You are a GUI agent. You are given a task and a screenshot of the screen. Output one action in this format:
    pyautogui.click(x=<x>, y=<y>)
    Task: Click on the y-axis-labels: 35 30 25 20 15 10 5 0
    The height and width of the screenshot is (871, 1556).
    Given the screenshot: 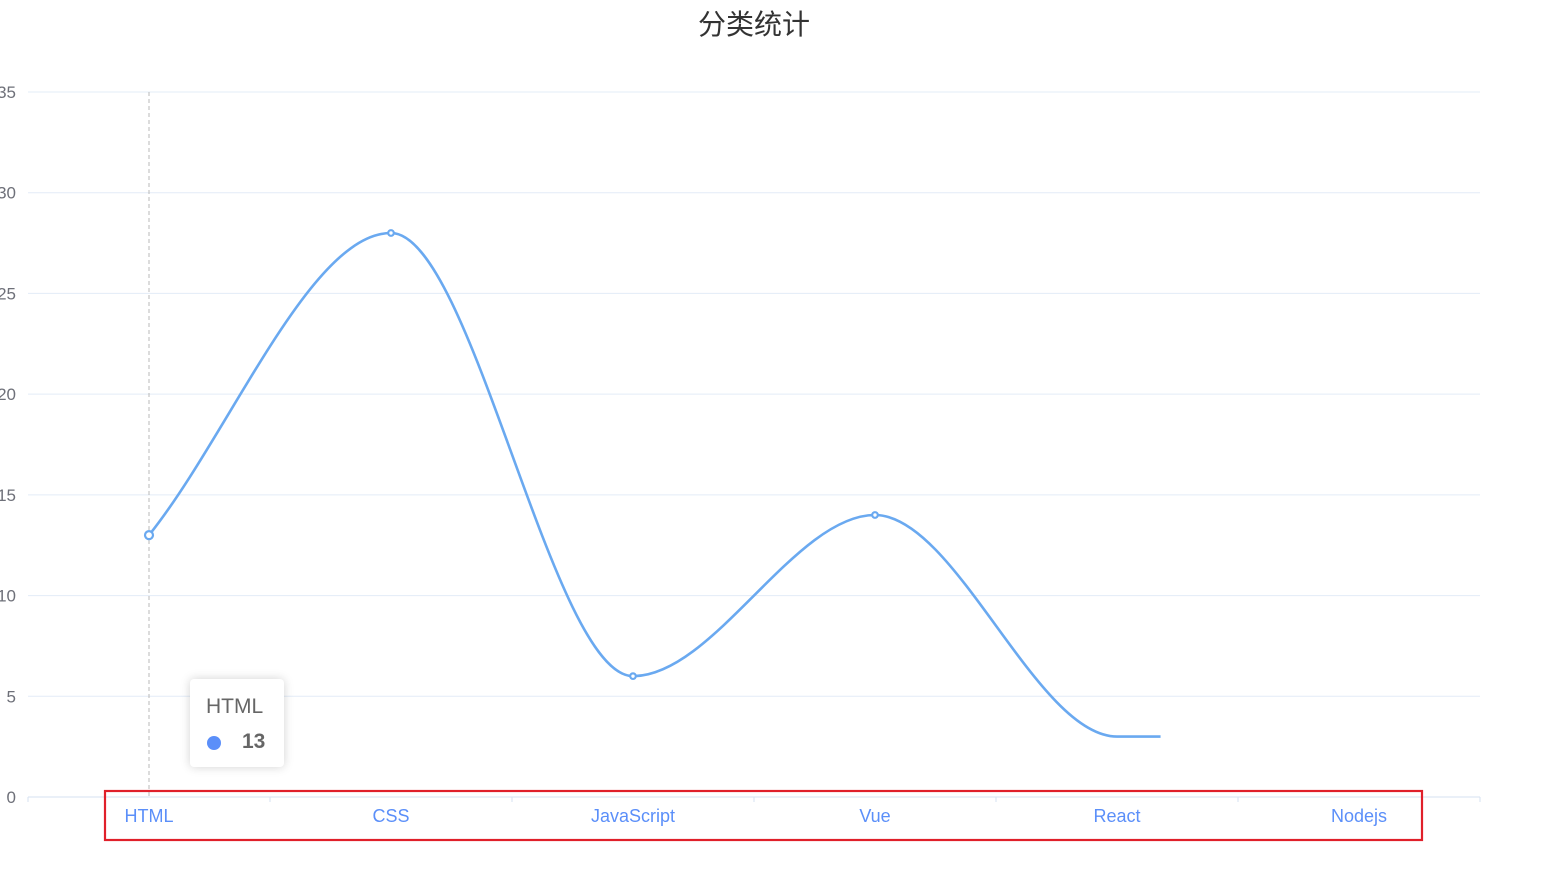 What is the action you would take?
    pyautogui.click(x=8, y=445)
    